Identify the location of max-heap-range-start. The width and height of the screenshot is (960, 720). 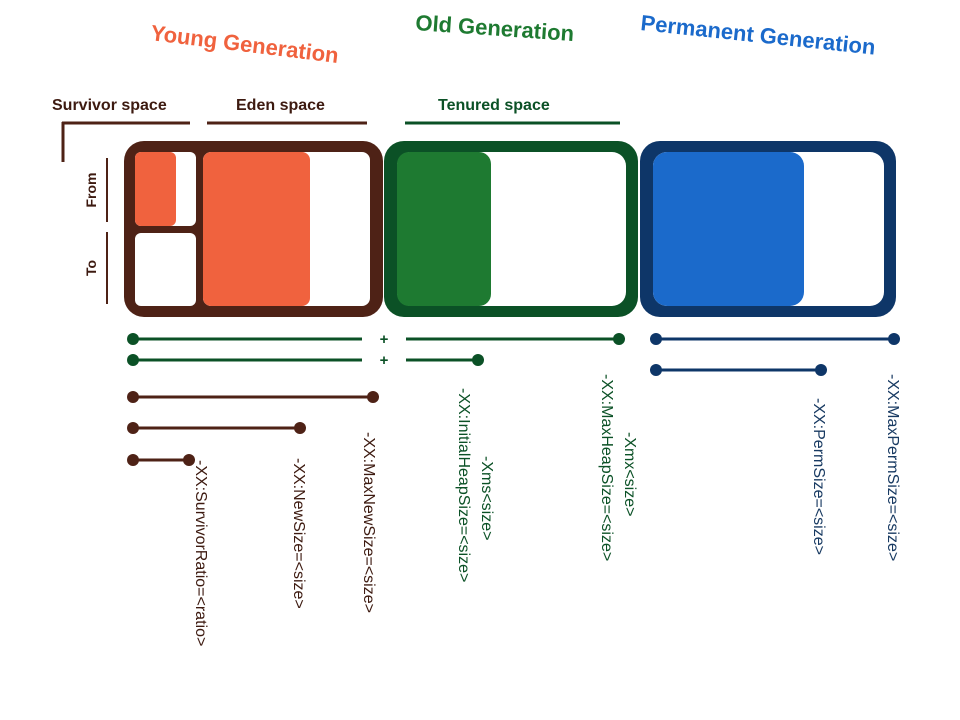
(133, 339).